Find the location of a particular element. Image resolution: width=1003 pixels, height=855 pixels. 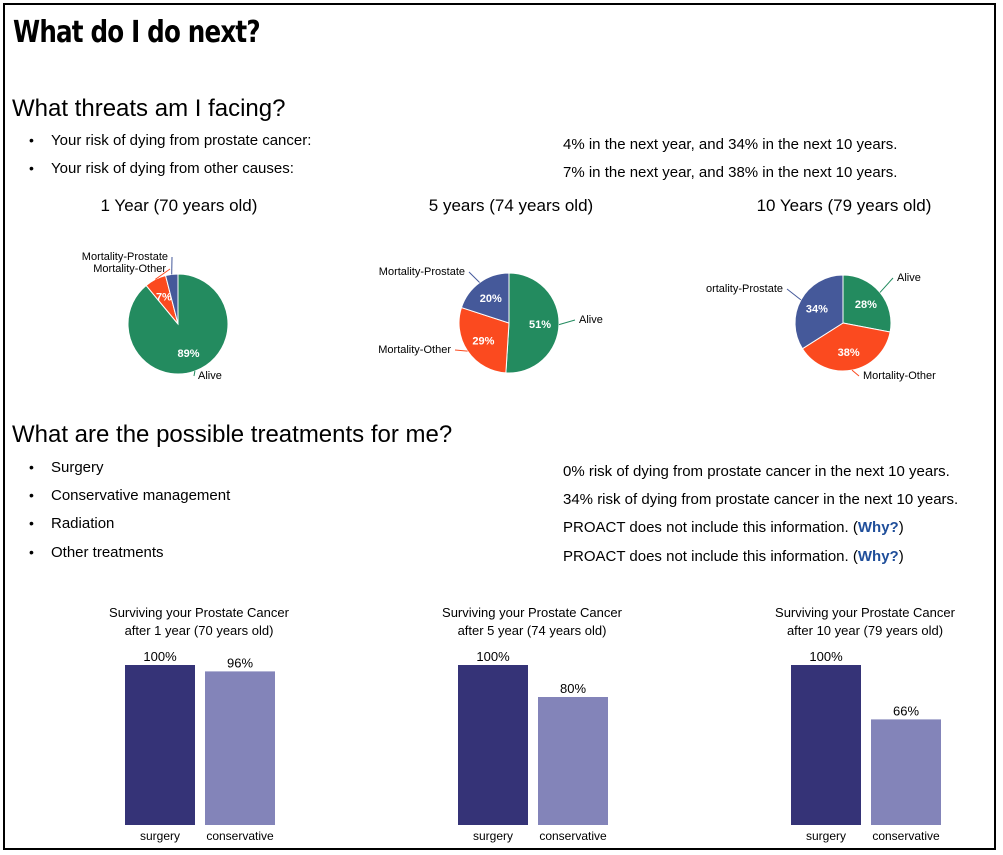

bar-chart-3: 100% surgery 66% conservative is located at coordinates (866, 746).